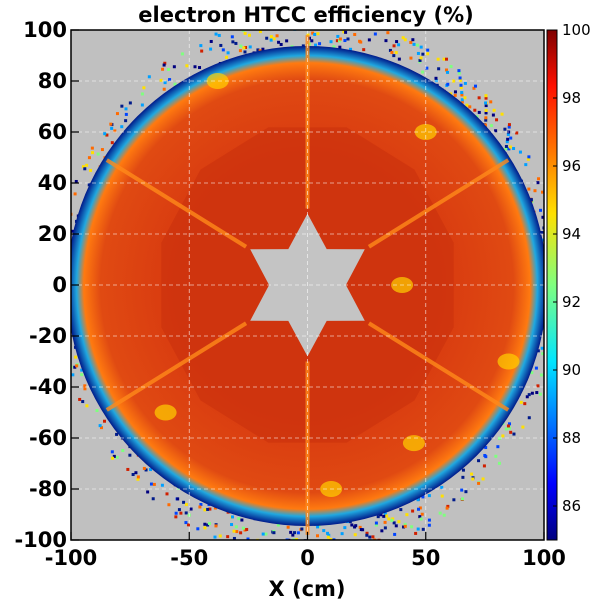 This screenshot has height=600, width=600. Describe the element at coordinates (576, 30) in the screenshot. I see `colorbar-tick-label: 100` at that location.